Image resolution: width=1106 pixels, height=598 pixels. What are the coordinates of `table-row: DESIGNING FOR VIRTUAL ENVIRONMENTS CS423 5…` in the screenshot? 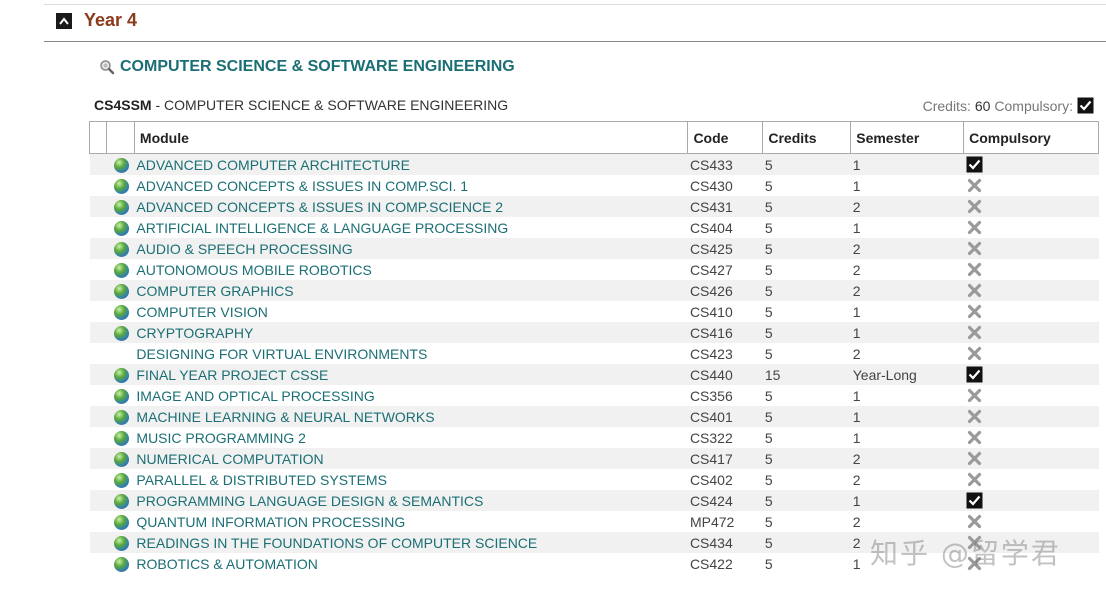 It's located at (594, 353).